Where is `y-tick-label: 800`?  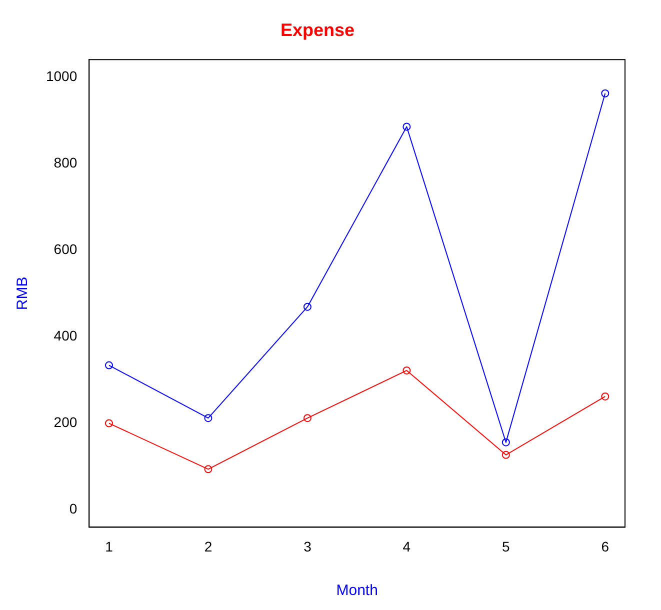
y-tick-label: 800 is located at coordinates (66, 162).